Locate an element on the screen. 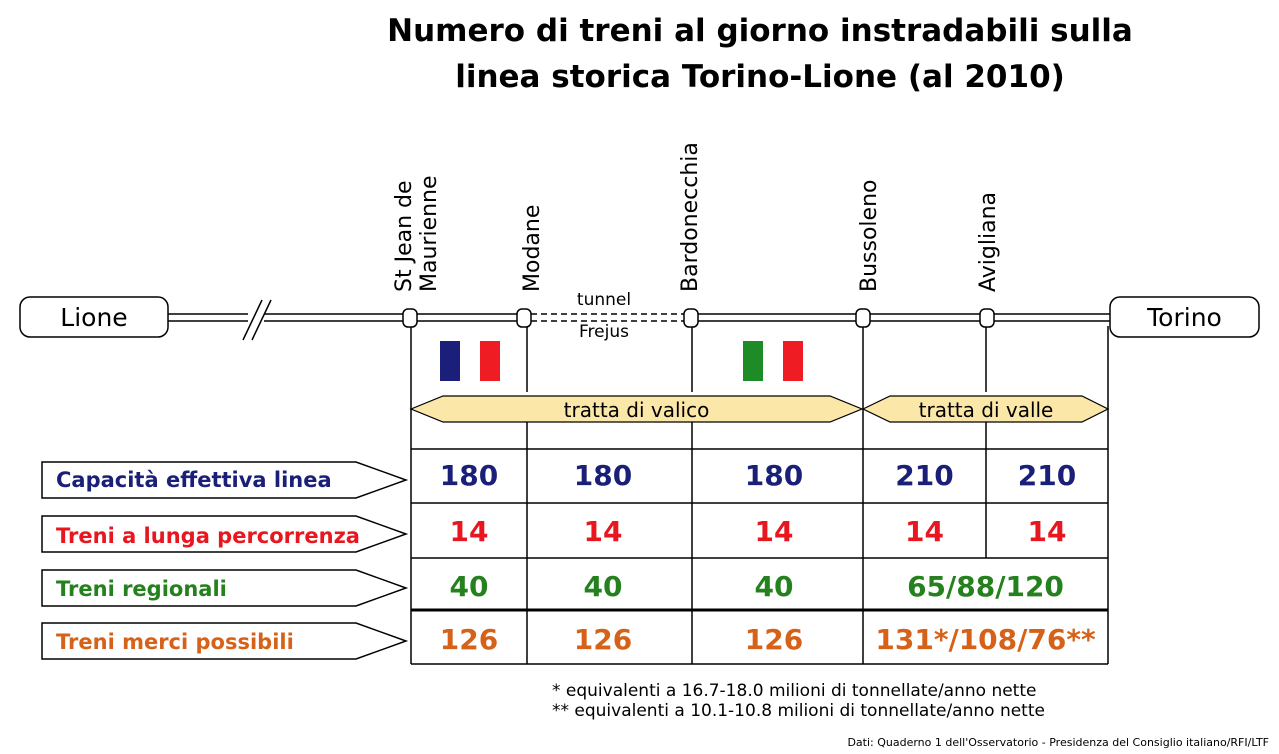 The image size is (1279, 754). cell-capacita-1: 180 is located at coordinates (469, 475).